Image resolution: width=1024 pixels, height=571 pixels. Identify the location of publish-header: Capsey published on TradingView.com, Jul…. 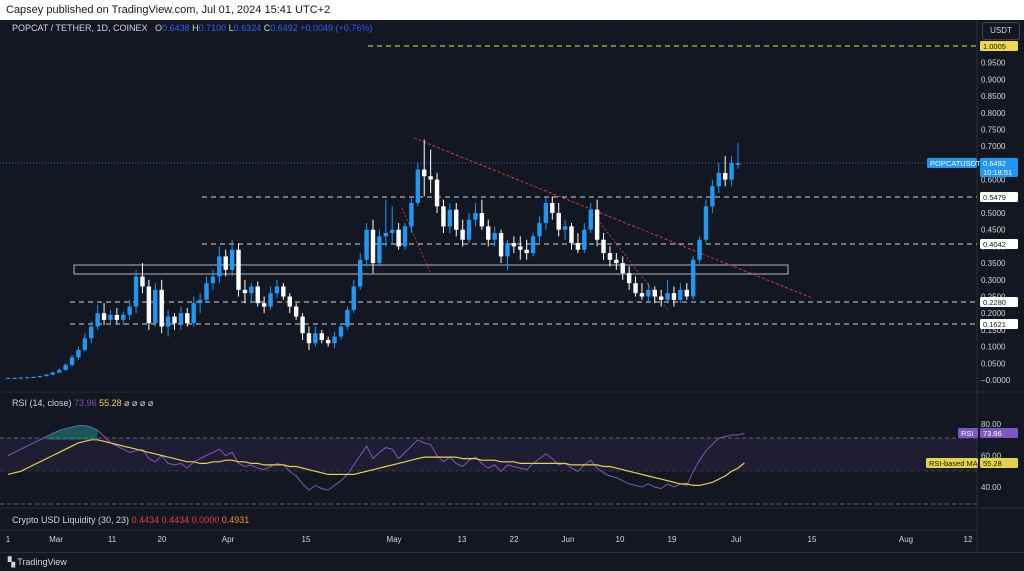
(512, 10).